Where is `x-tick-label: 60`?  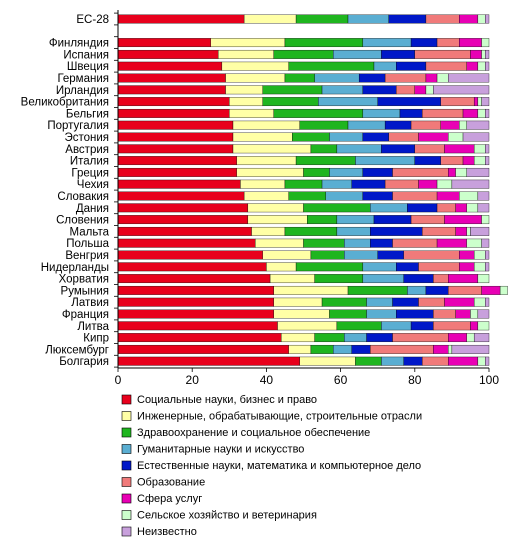 x-tick-label: 60 is located at coordinates (341, 380).